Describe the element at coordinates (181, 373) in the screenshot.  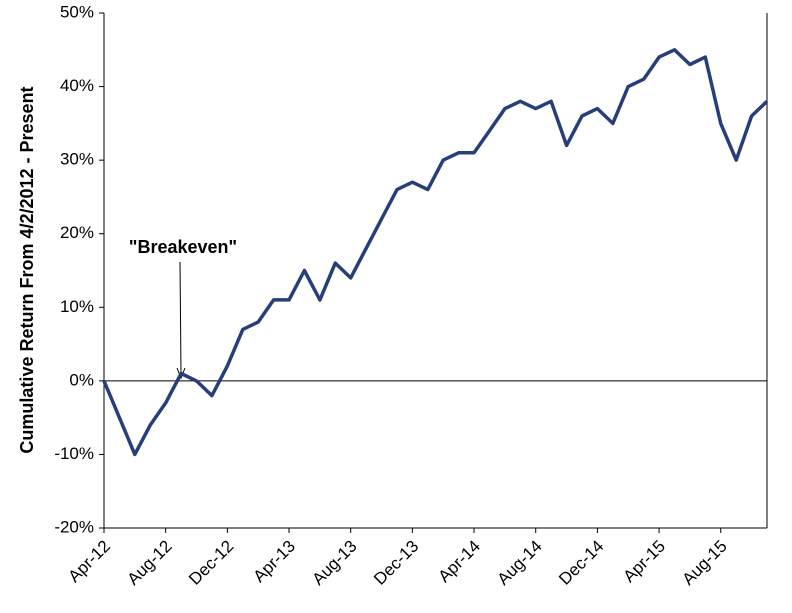
I see `annotation-arrowhead` at that location.